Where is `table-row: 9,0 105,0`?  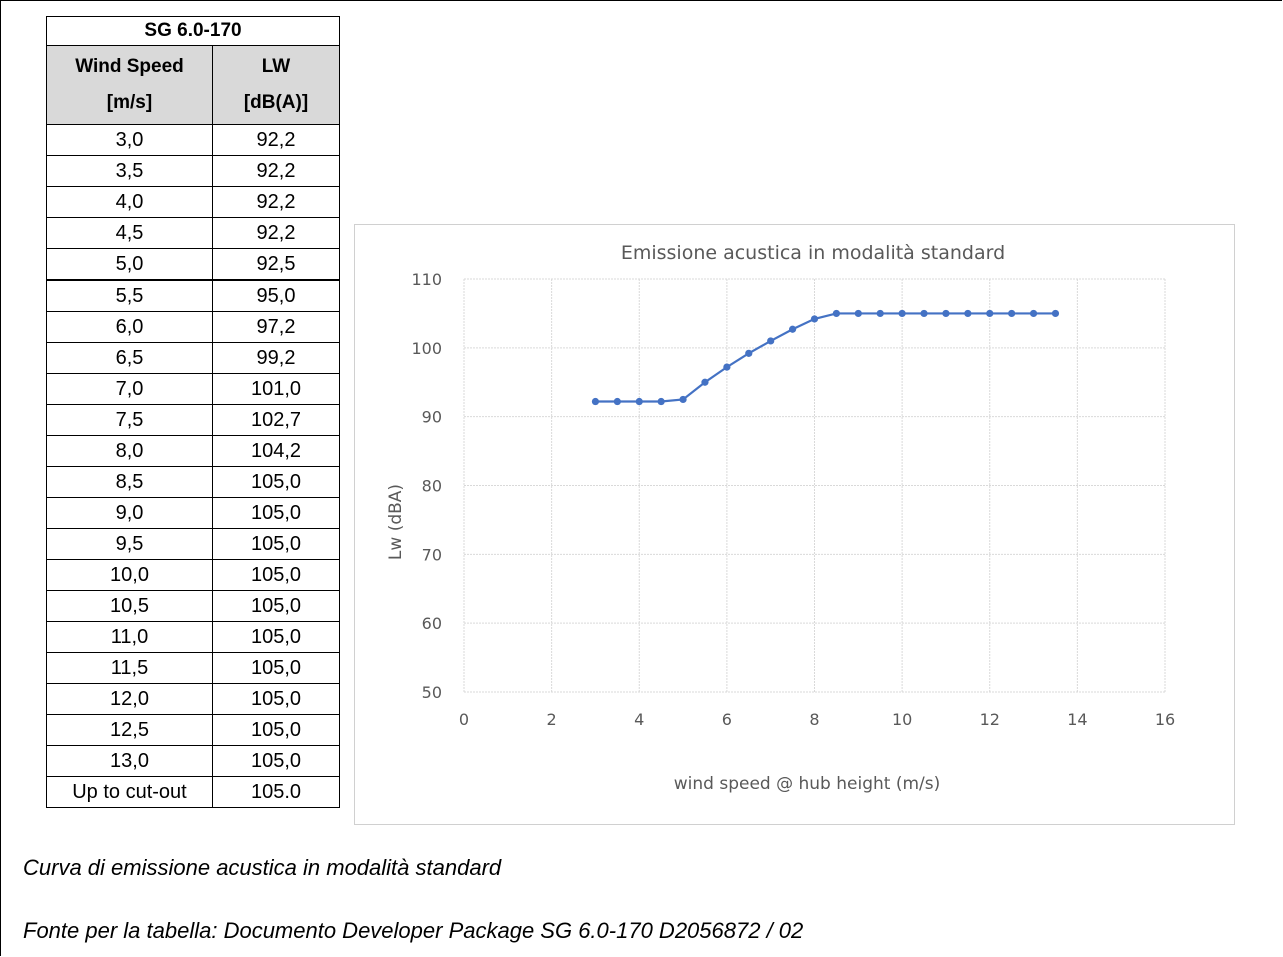 table-row: 9,0 105,0 is located at coordinates (193, 513).